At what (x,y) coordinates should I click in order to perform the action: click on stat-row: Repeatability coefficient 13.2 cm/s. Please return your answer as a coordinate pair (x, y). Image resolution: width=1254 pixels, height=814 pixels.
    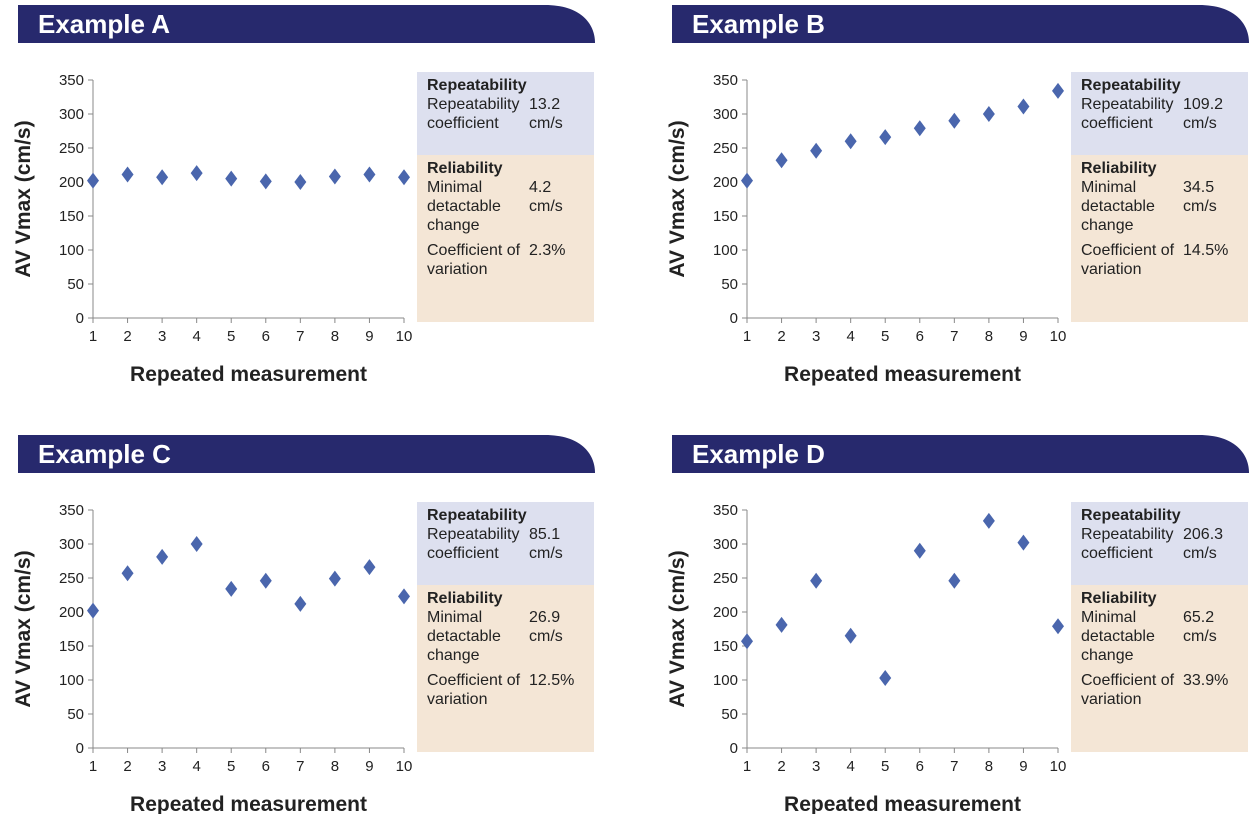
    Looking at the image, I should click on (505, 114).